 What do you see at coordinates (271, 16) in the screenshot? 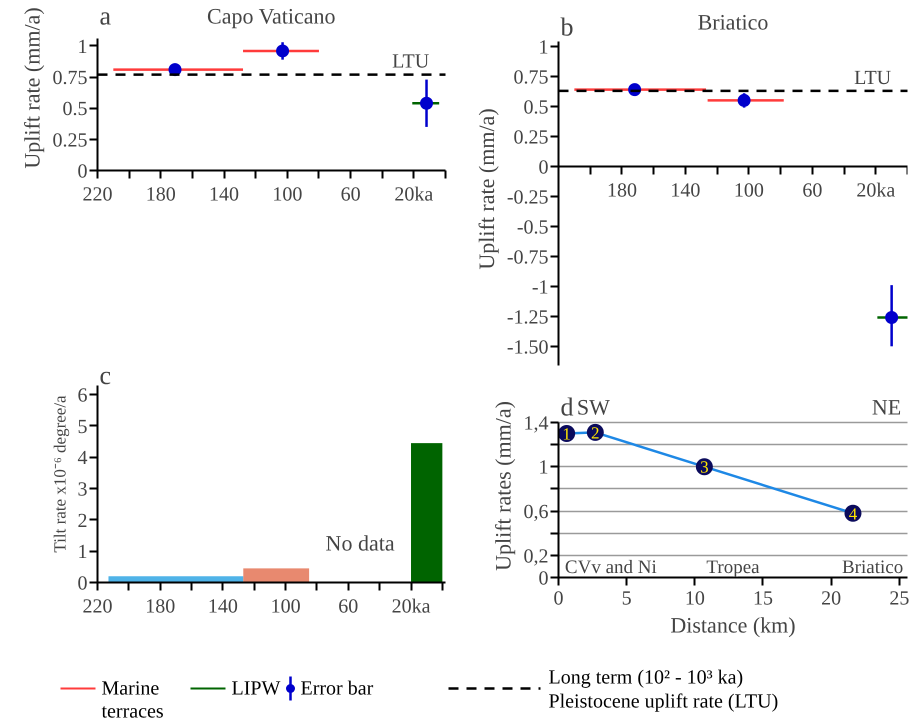
I see `chart-title: Capo Vaticano` at bounding box center [271, 16].